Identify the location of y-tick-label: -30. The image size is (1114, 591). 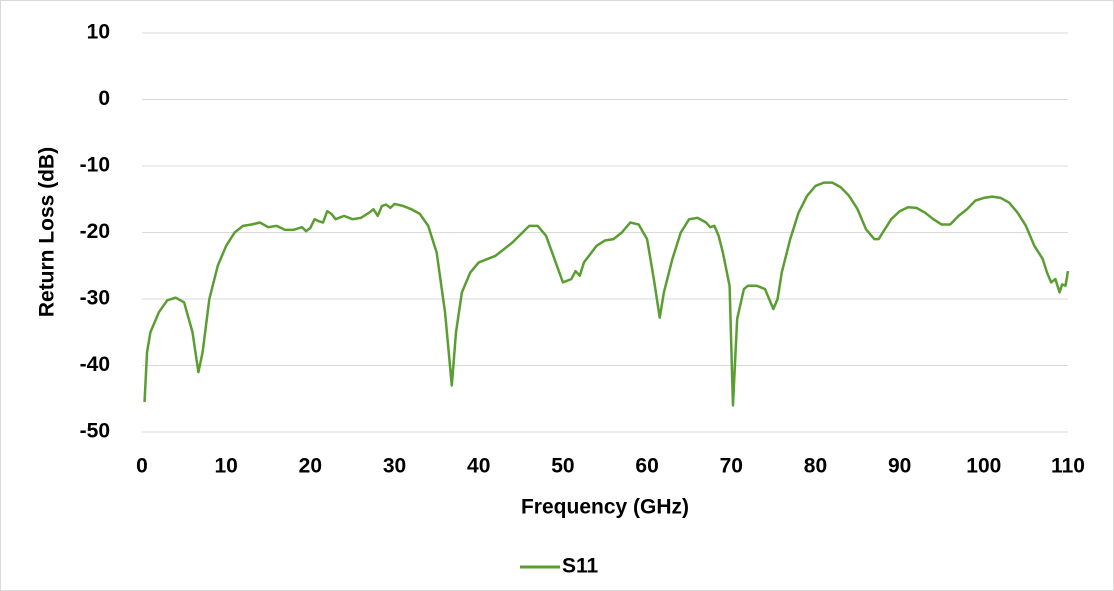
(95, 298).